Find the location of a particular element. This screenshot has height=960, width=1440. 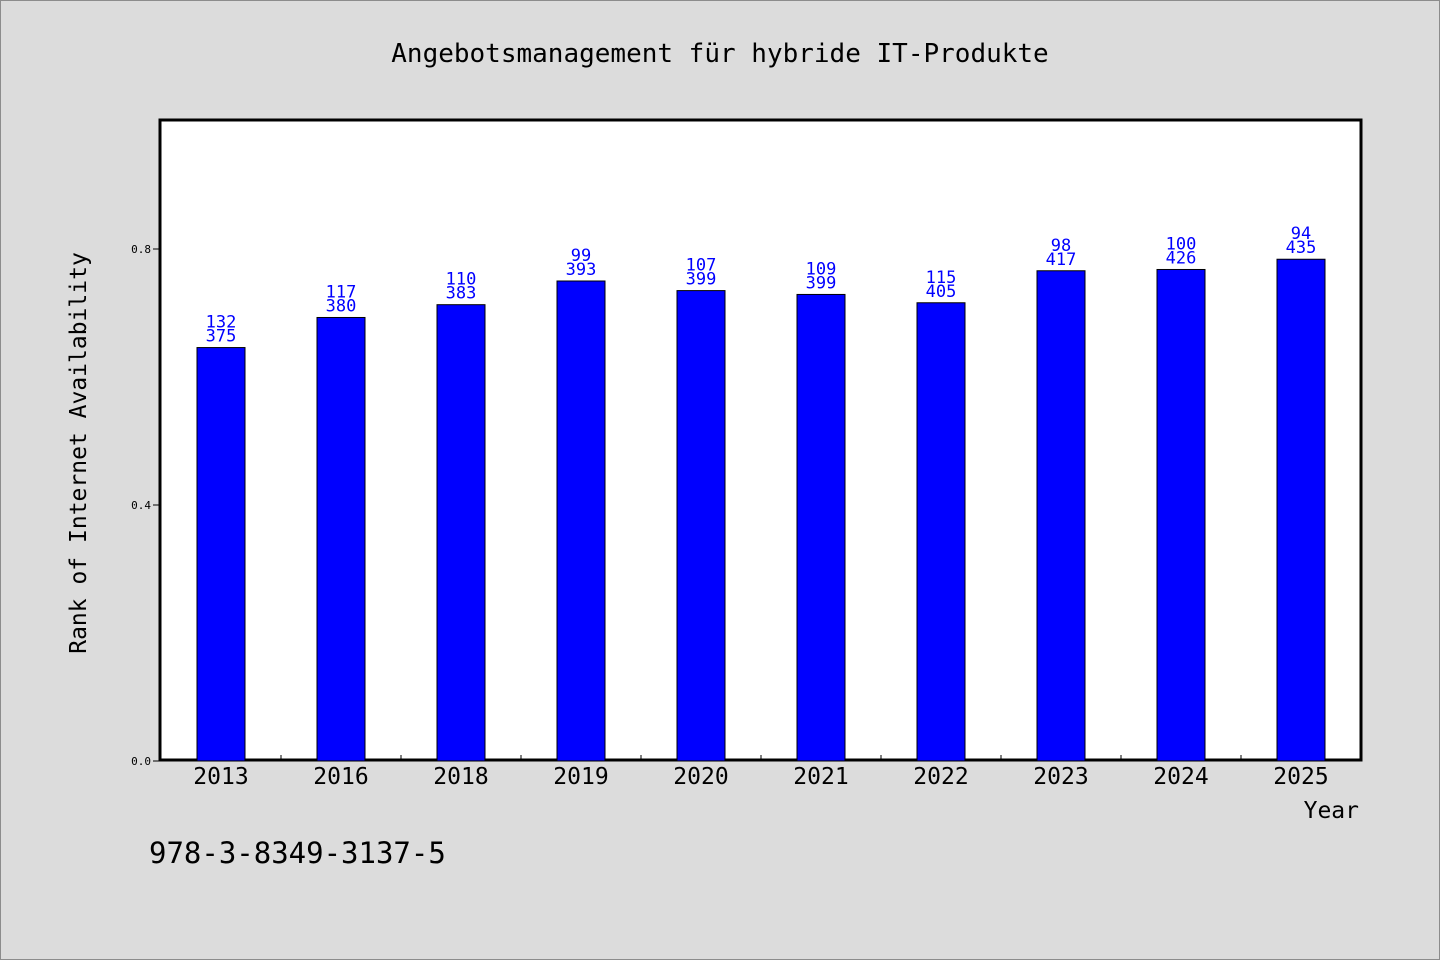

x-tick-label: 2019 is located at coordinates (580, 777).